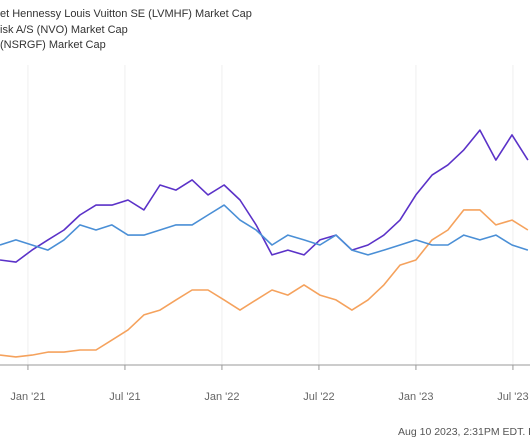 The width and height of the screenshot is (530, 442). What do you see at coordinates (415, 397) in the screenshot?
I see `x-tick-label: Jan '23` at bounding box center [415, 397].